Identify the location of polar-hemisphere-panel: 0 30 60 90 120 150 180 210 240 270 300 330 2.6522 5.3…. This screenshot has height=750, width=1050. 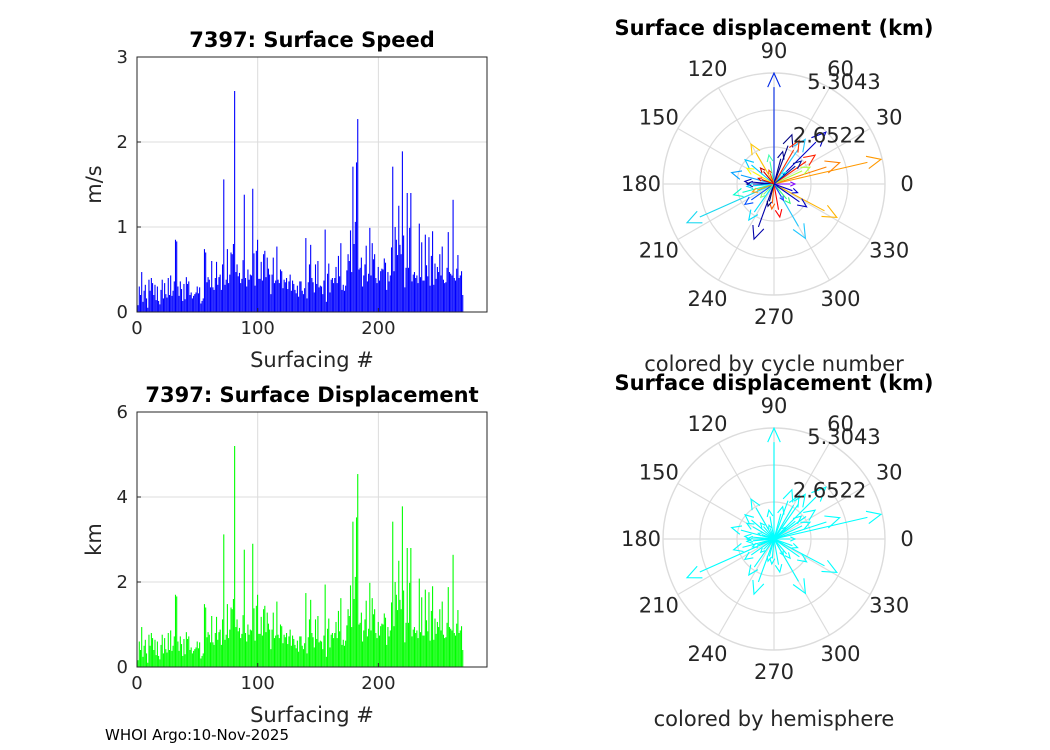
(773, 551).